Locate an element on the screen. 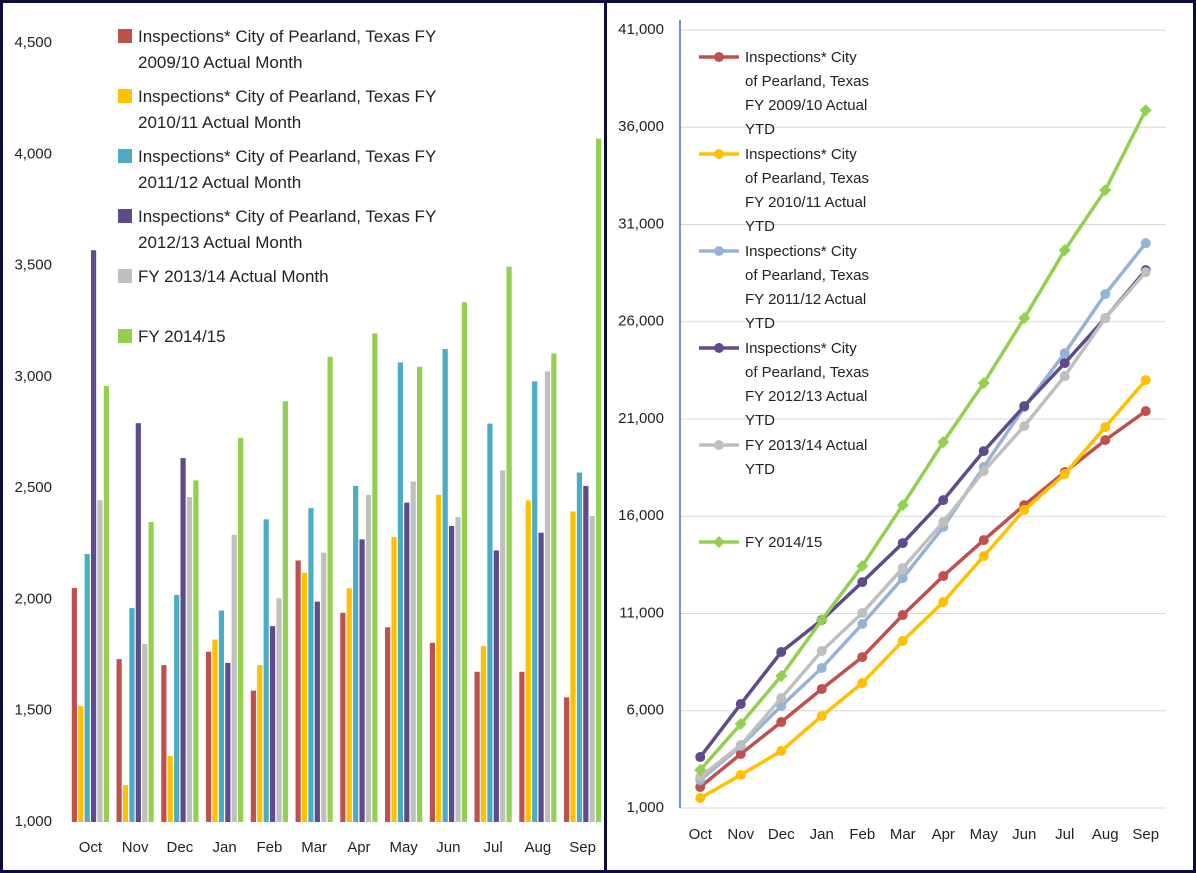 The height and width of the screenshot is (873, 1196). y-tick-label: 41,000 is located at coordinates (641, 29).